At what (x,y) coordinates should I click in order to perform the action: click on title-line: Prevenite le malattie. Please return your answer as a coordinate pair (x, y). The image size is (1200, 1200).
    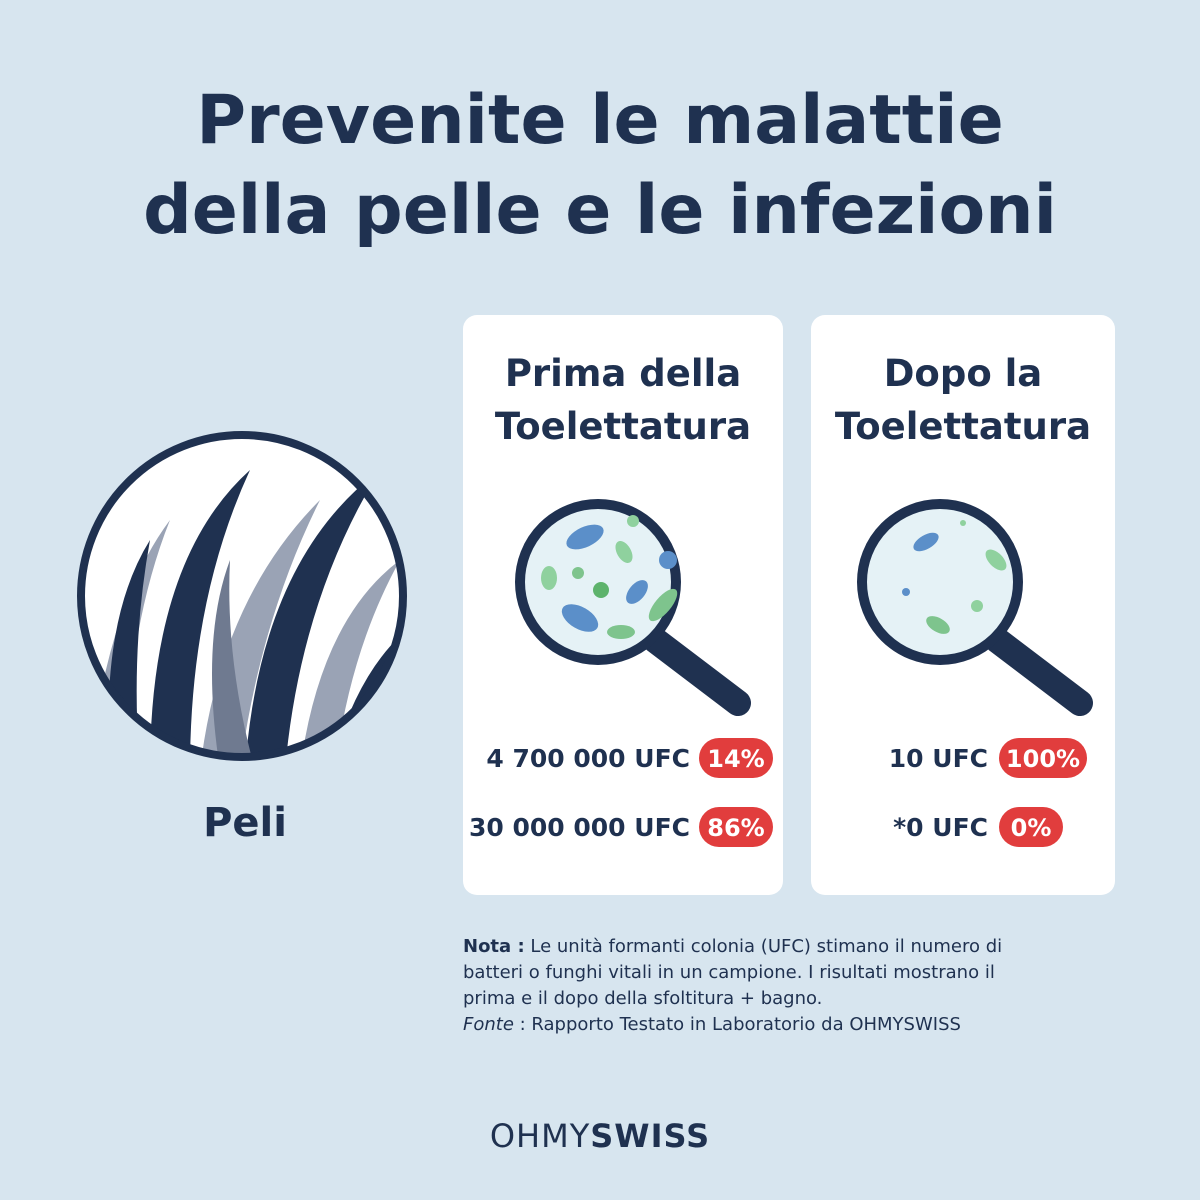
    Looking at the image, I should click on (599, 120).